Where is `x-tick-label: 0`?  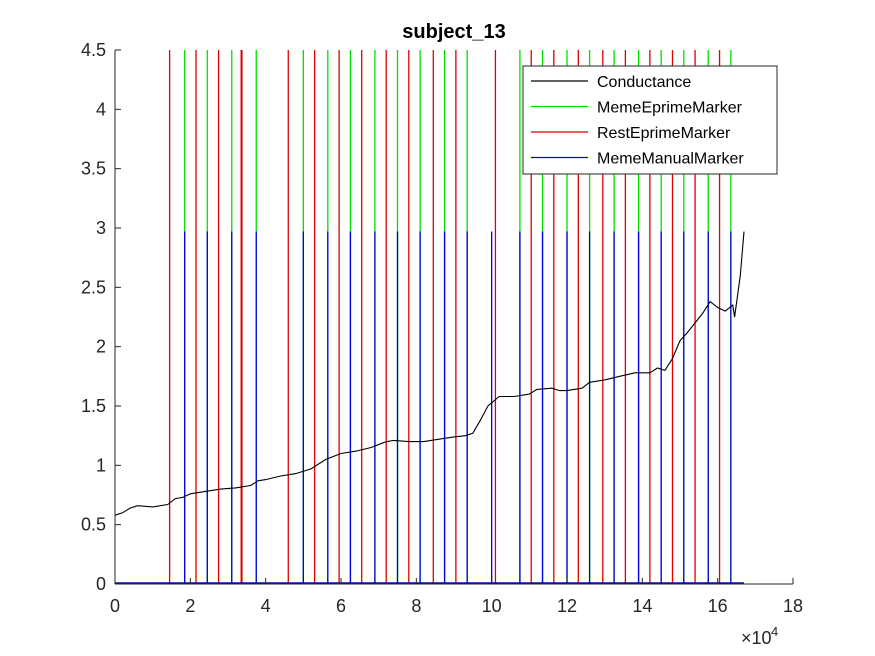
x-tick-label: 0 is located at coordinates (115, 606).